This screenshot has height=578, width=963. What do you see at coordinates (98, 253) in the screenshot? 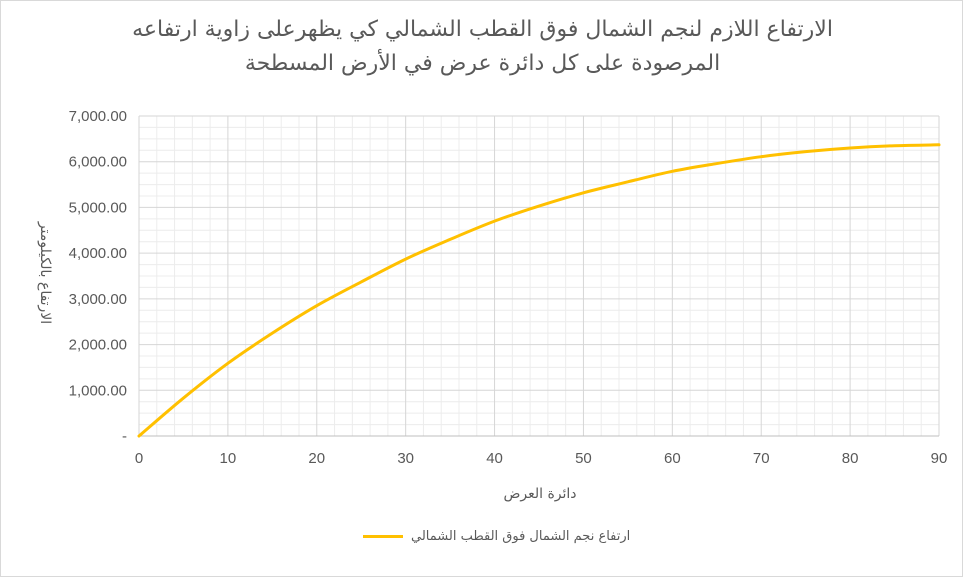
I see `y-tick-label: 4,000.00` at bounding box center [98, 253].